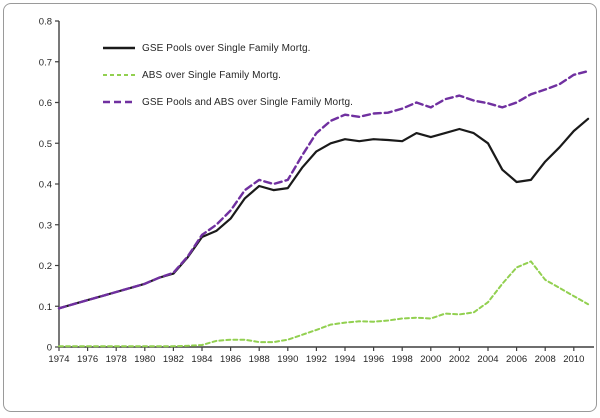 The width and height of the screenshot is (600, 418). Describe the element at coordinates (516, 359) in the screenshot. I see `x-tick-label: 2006` at that location.